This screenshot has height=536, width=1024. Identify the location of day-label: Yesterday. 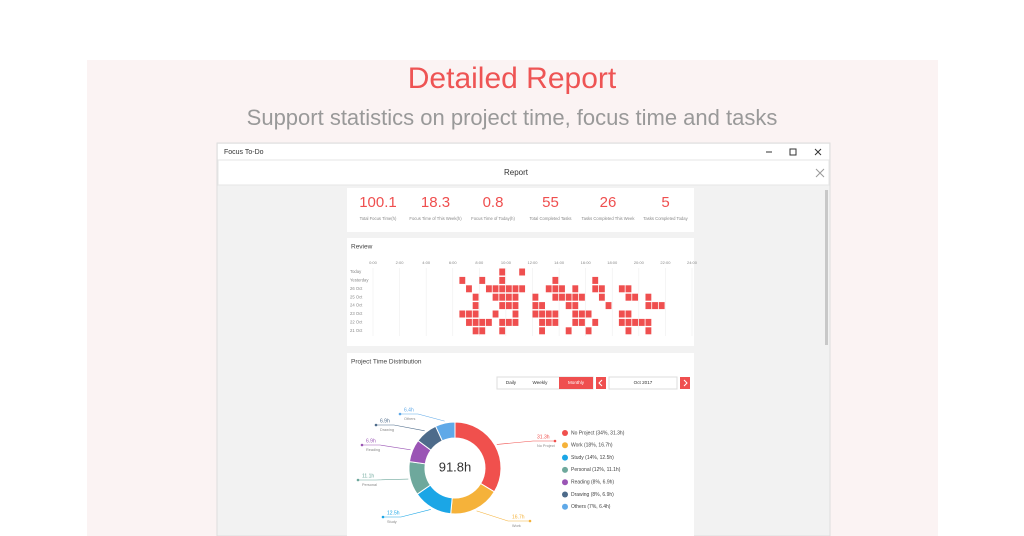
(359, 280).